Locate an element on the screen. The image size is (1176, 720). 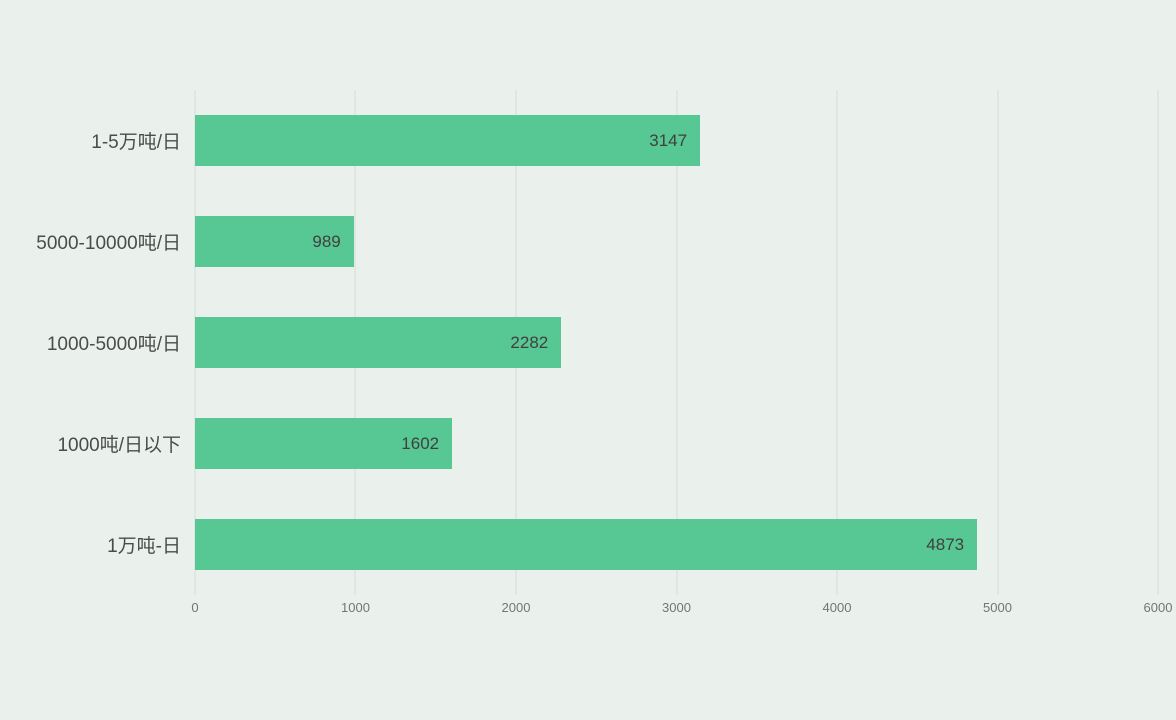
bar-track: 989 is located at coordinates (676, 241).